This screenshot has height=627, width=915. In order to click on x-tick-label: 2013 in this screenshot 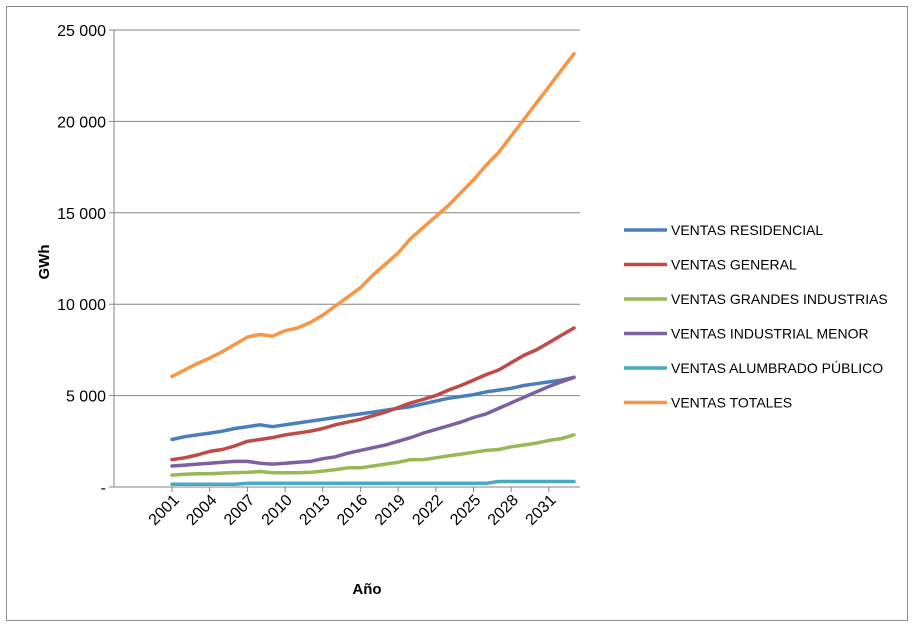, I will do `click(314, 510)`.